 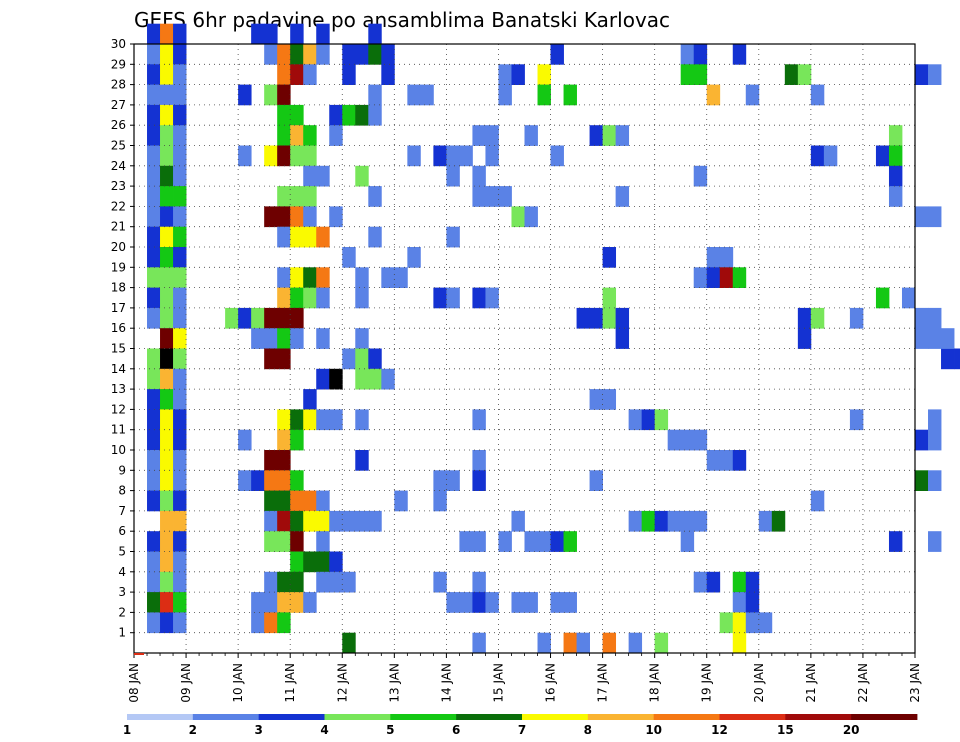 What do you see at coordinates (122, 552) in the screenshot?
I see `y-tick-label: 5` at bounding box center [122, 552].